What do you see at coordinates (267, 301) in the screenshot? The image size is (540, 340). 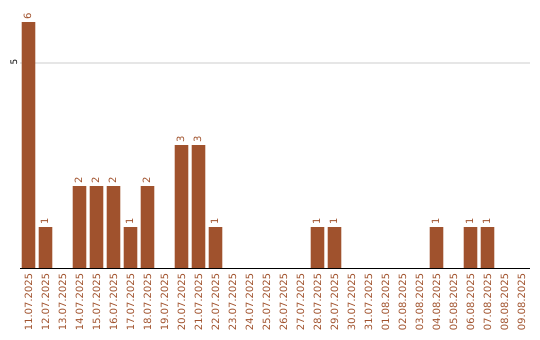 I see `x-tick-label: 25.07.2025` at bounding box center [267, 301].